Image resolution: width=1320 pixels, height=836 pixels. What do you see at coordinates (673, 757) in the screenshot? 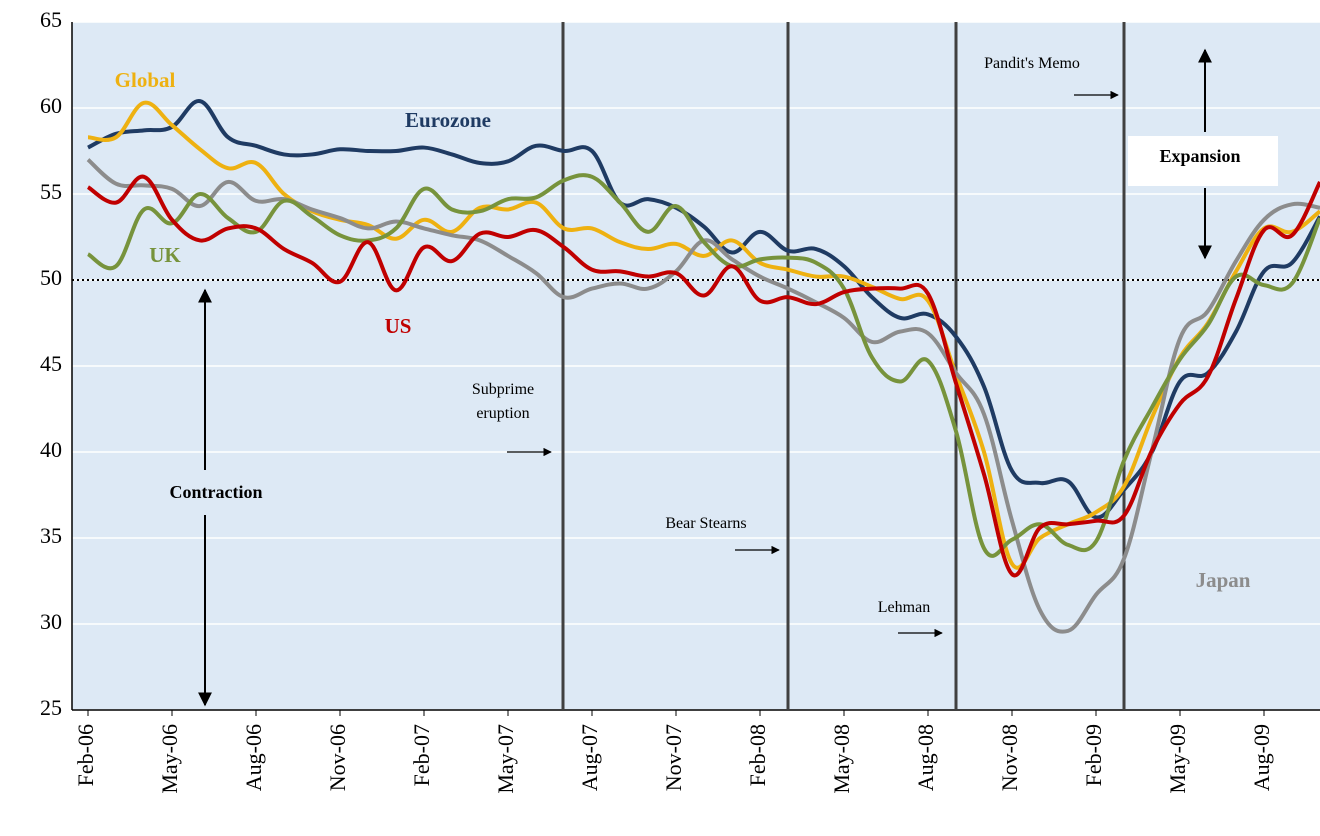
I see `x-tick-label: Nov-07` at bounding box center [673, 757].